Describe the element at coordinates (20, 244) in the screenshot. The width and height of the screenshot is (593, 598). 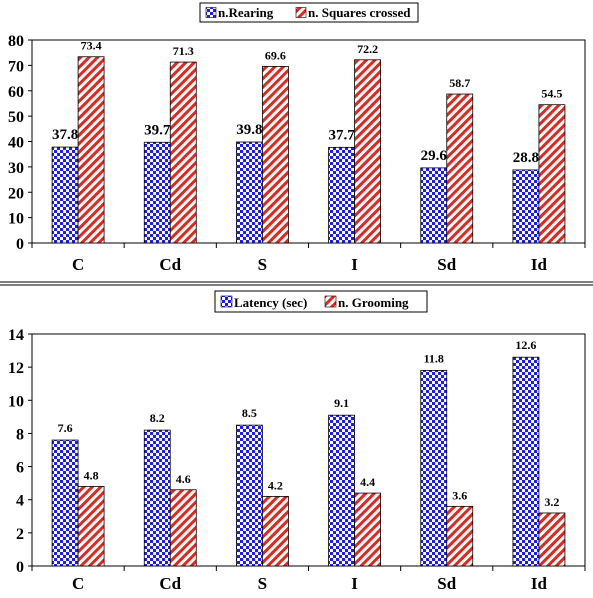
I see `rearing-ytick-label: 0` at that location.